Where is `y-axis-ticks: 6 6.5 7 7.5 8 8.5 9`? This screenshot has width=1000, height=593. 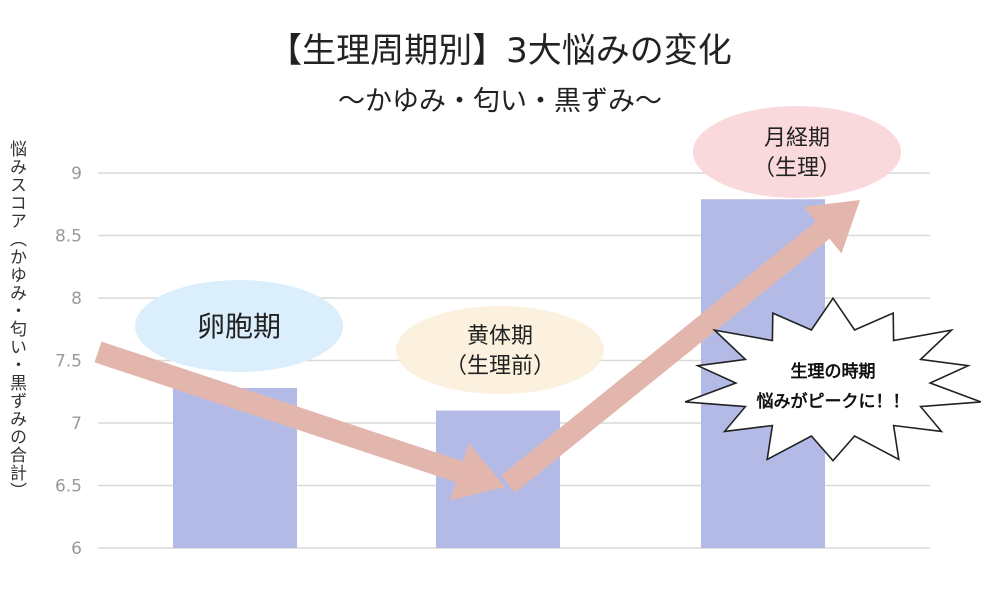 y-axis-ticks: 6 6.5 7 7.5 8 8.5 9 is located at coordinates (68, 361).